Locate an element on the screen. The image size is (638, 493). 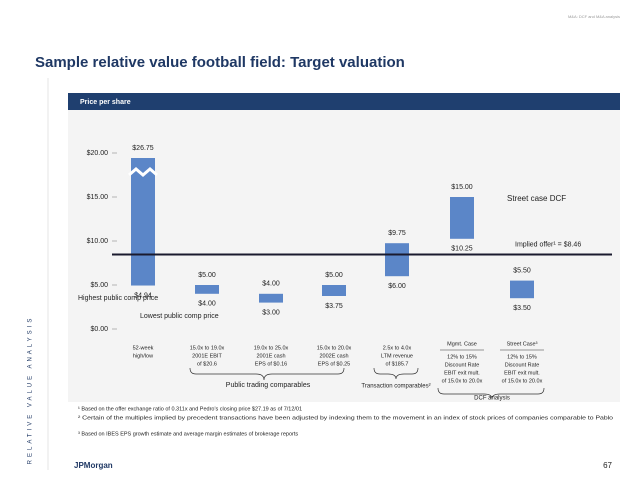
y-tick-label: $0.00 is located at coordinates (99, 329).